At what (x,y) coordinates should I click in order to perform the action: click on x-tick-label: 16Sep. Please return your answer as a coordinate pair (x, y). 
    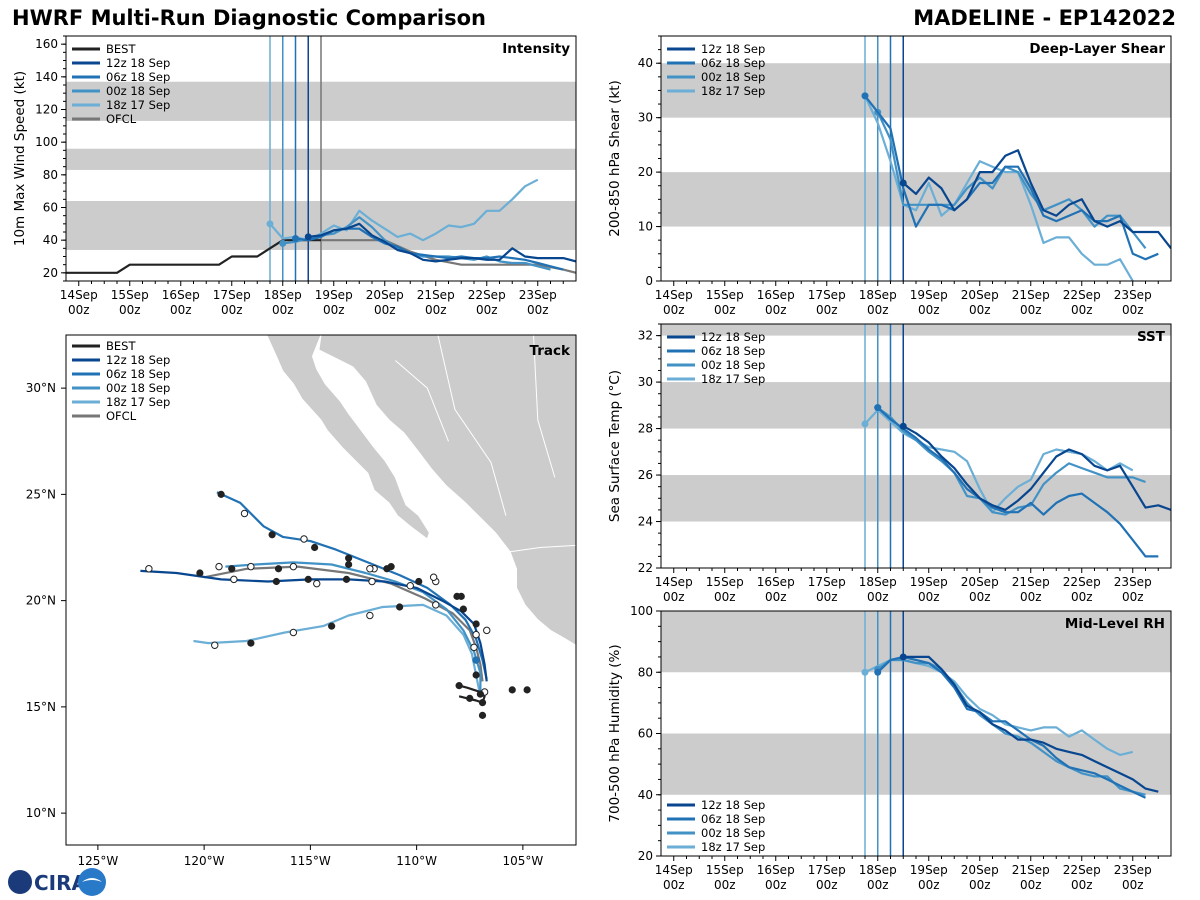
    Looking at the image, I should click on (776, 582).